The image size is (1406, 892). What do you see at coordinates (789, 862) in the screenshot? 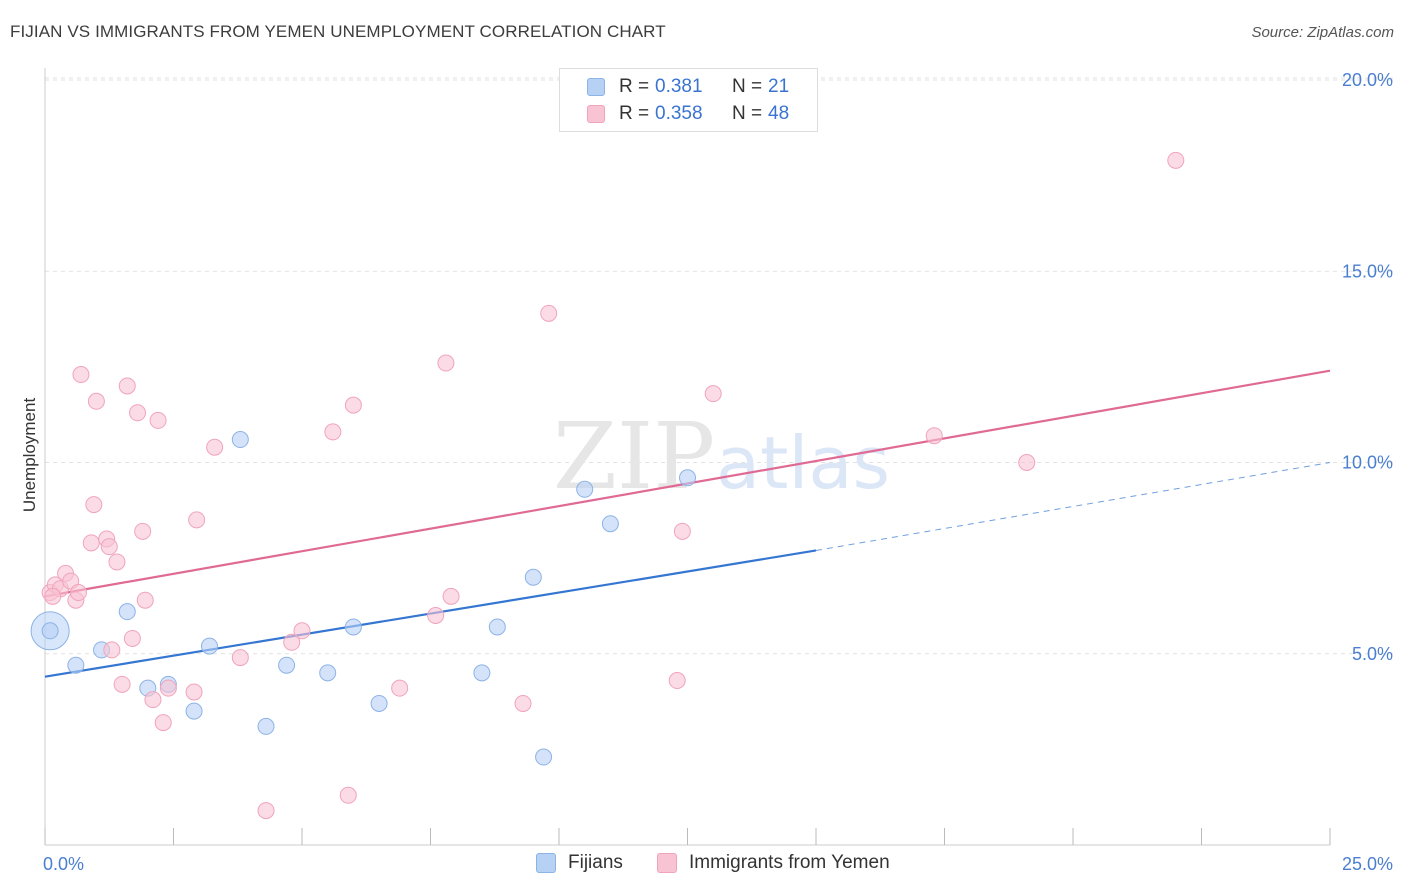
I see `legend-label-yemen: Immigrants from Yemen` at bounding box center [789, 862].